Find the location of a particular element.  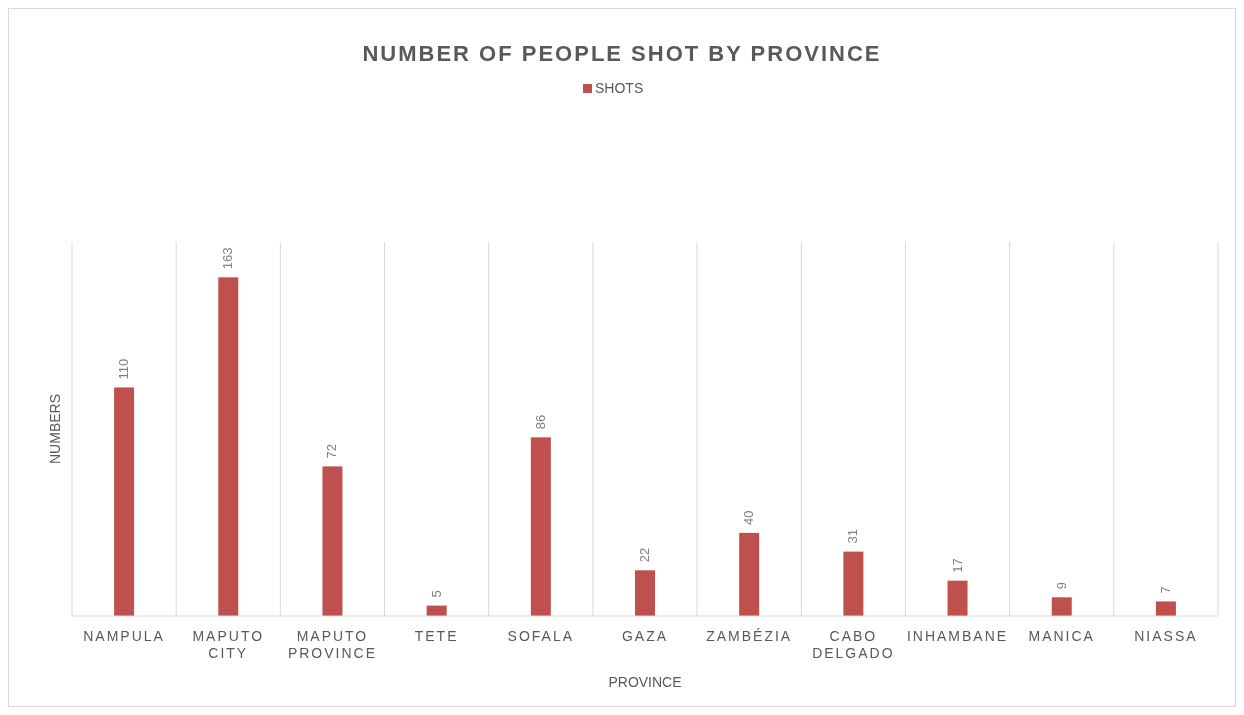

y-axis-title: NUMBERS is located at coordinates (55, 429).